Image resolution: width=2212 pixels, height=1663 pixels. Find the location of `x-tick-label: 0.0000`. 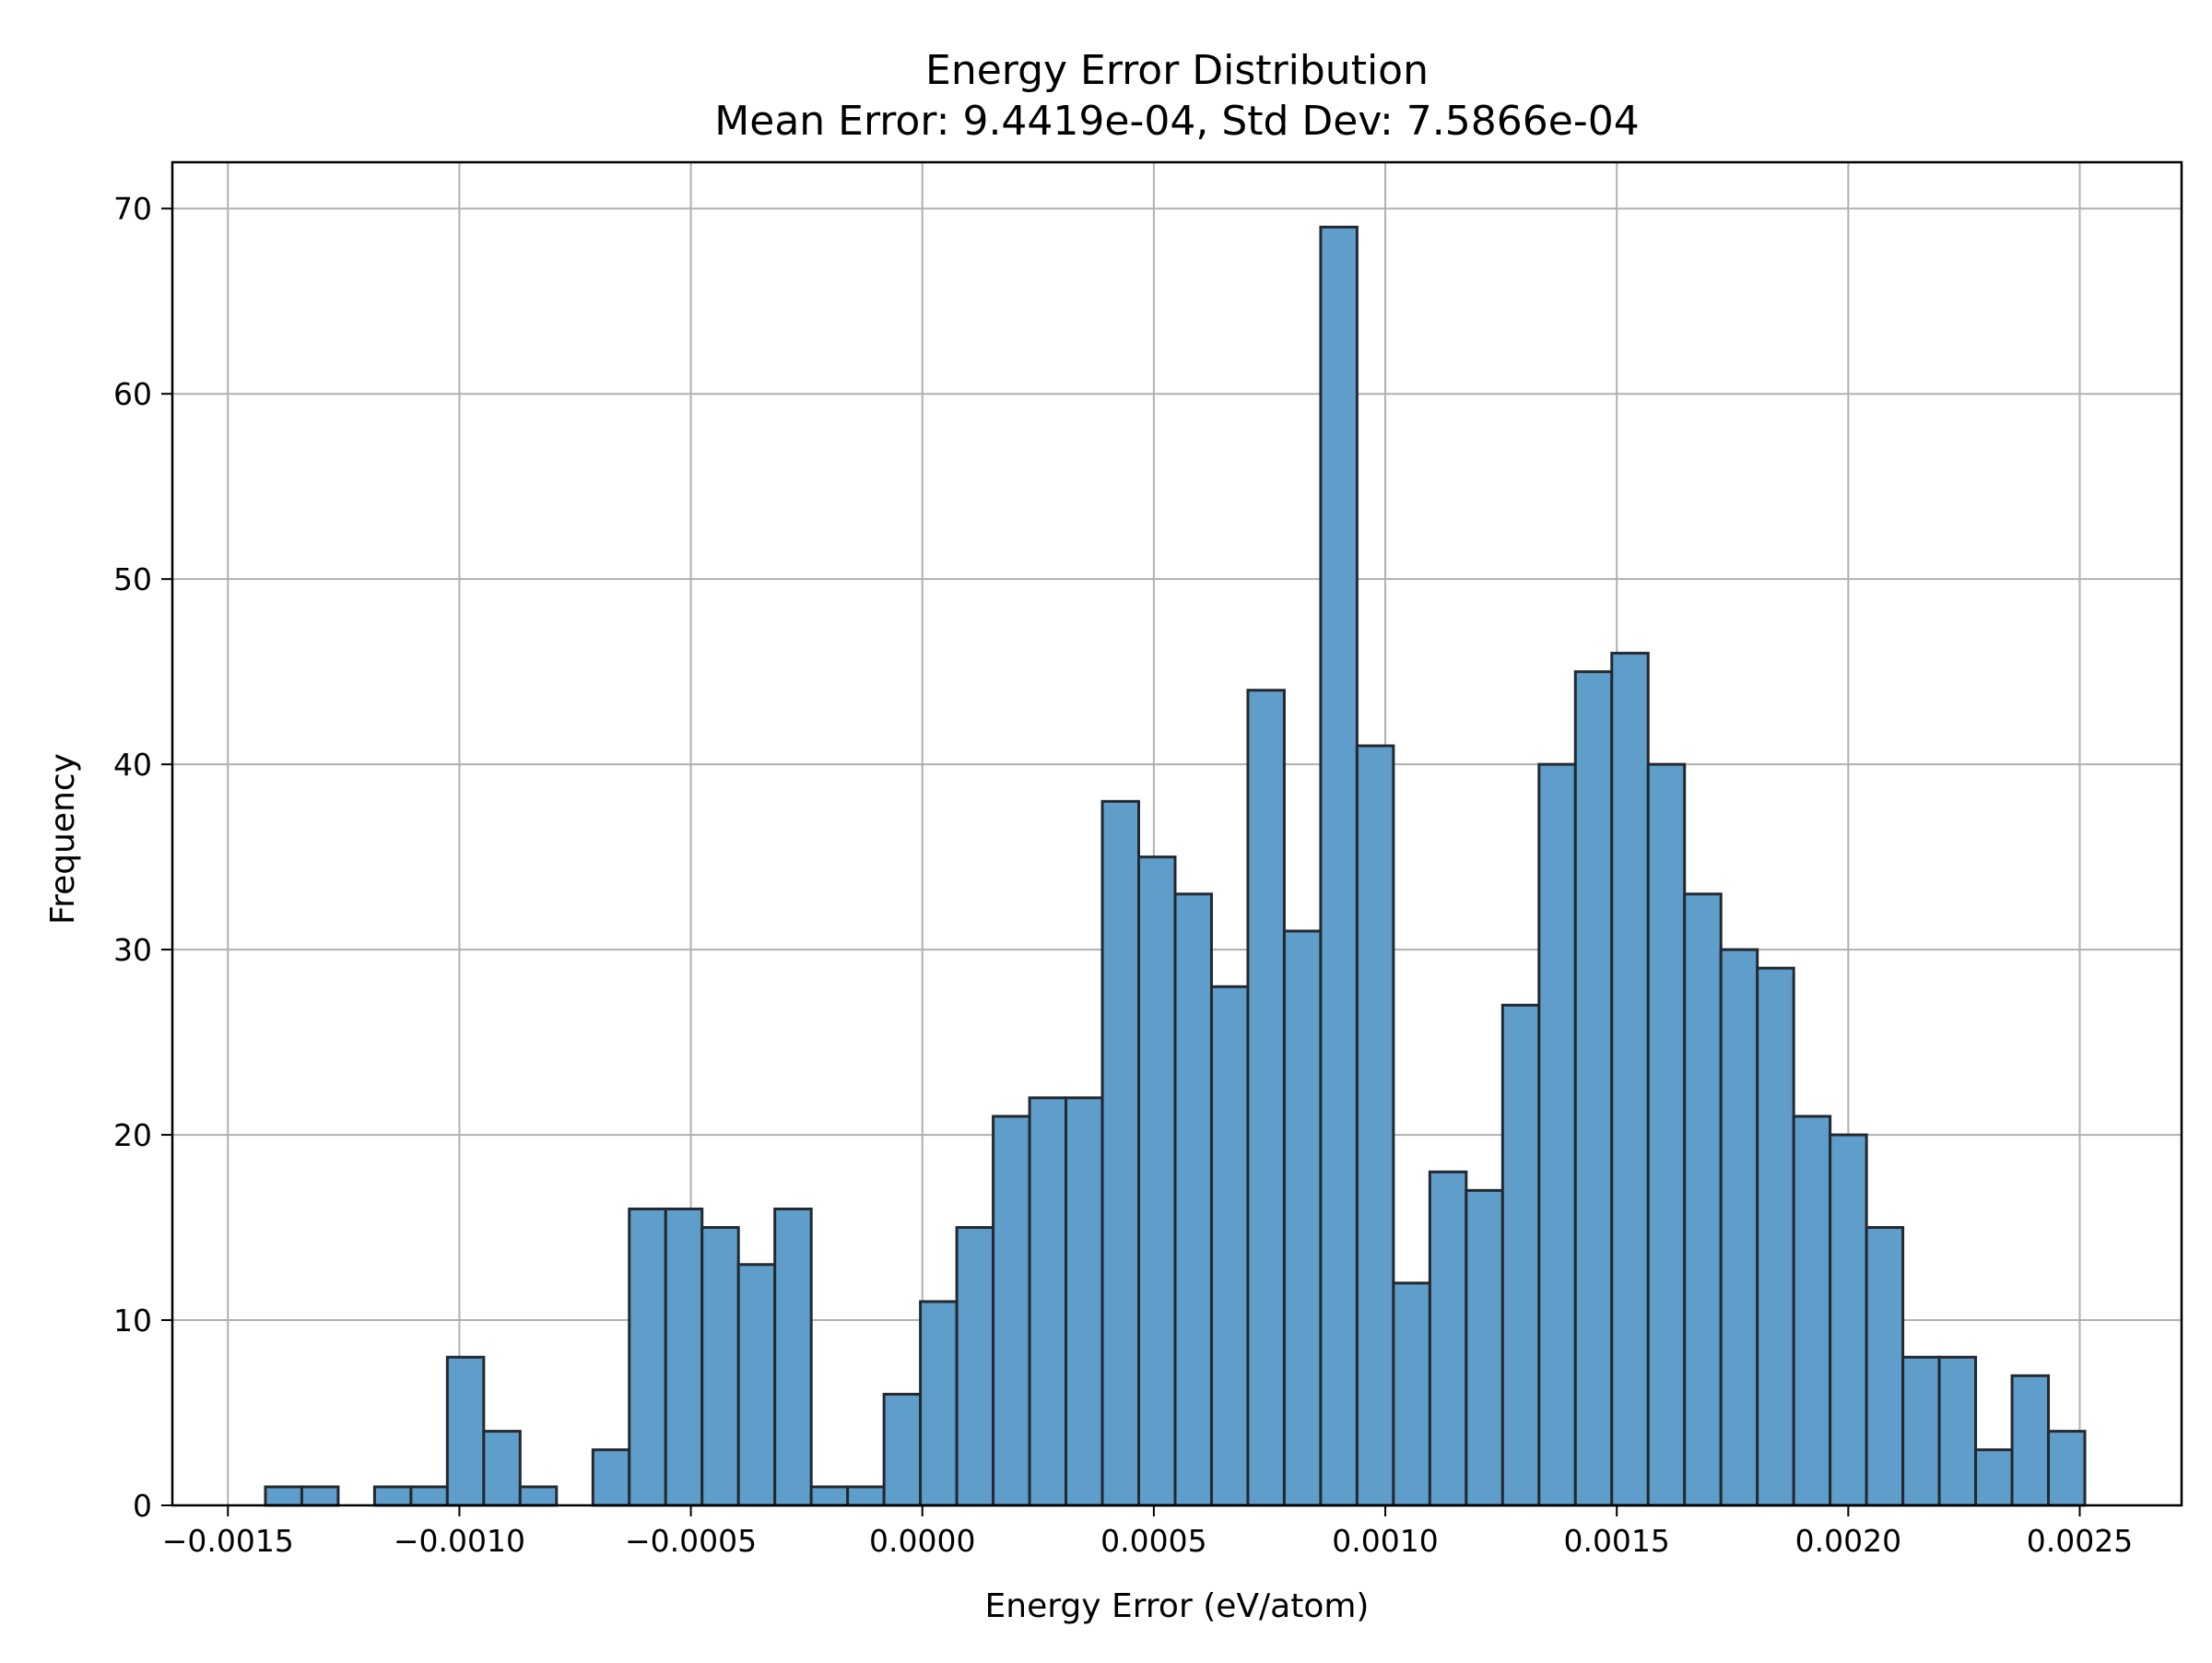

x-tick-label: 0.0000 is located at coordinates (922, 1541).